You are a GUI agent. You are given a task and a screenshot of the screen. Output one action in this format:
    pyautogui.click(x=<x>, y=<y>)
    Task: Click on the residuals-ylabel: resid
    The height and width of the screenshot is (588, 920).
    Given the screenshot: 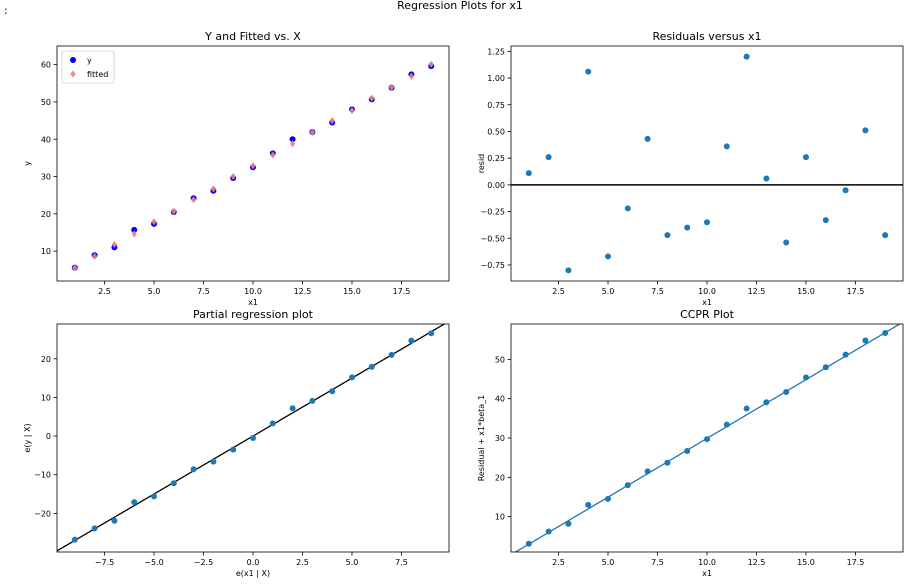 What is the action you would take?
    pyautogui.click(x=481, y=164)
    